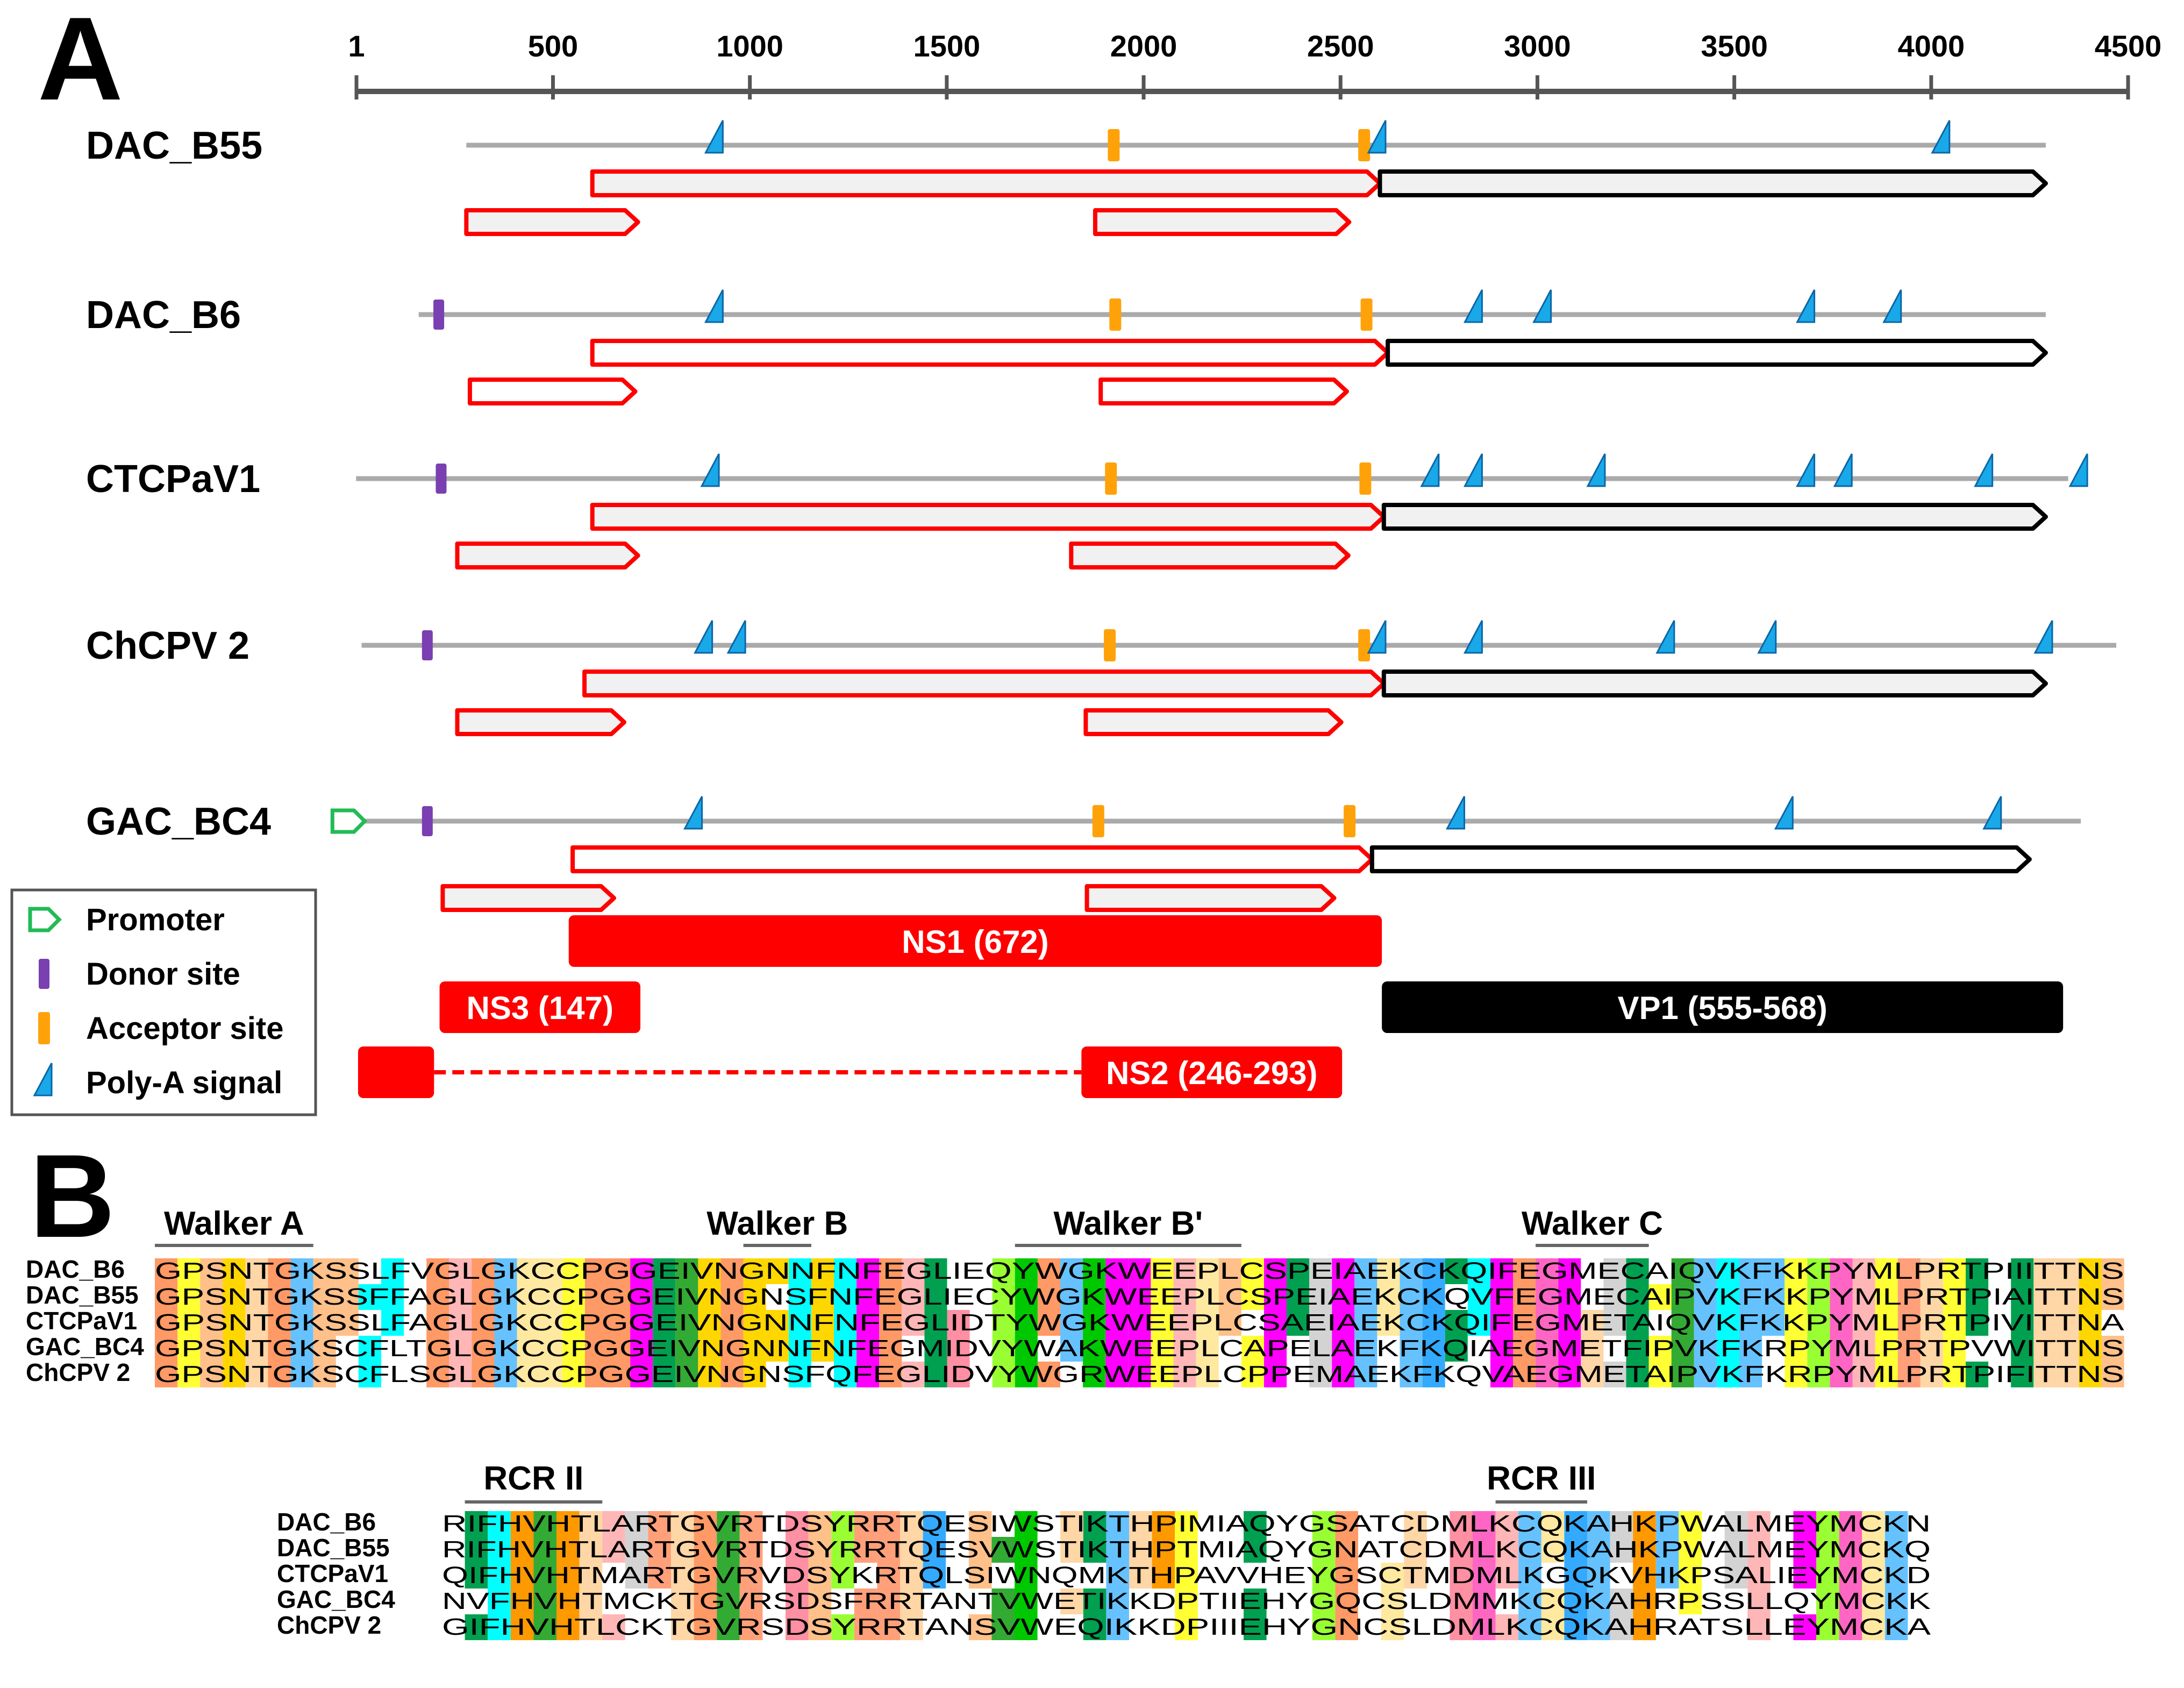 The width and height of the screenshot is (2184, 1688). What do you see at coordinates (540, 1007) in the screenshot?
I see `protein-bar` at bounding box center [540, 1007].